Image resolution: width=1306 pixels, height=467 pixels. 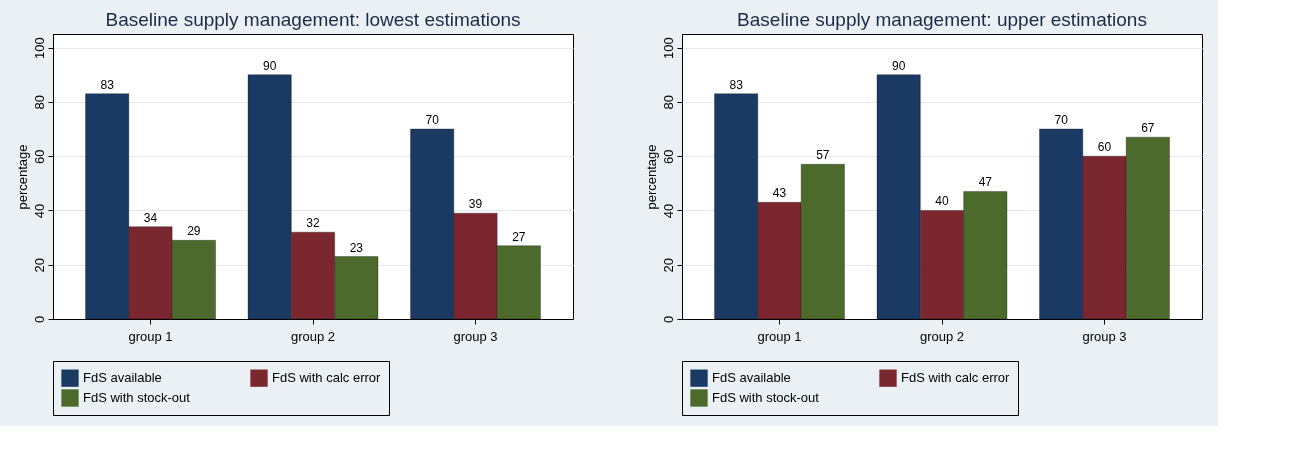 I want to click on chart-title: Baseline supply management: lowest estimations, so click(x=313, y=19).